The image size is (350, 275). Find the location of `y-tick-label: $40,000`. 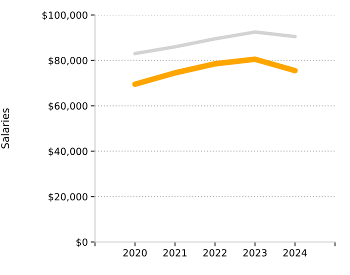

y-tick-label: $40,000 is located at coordinates (68, 152).